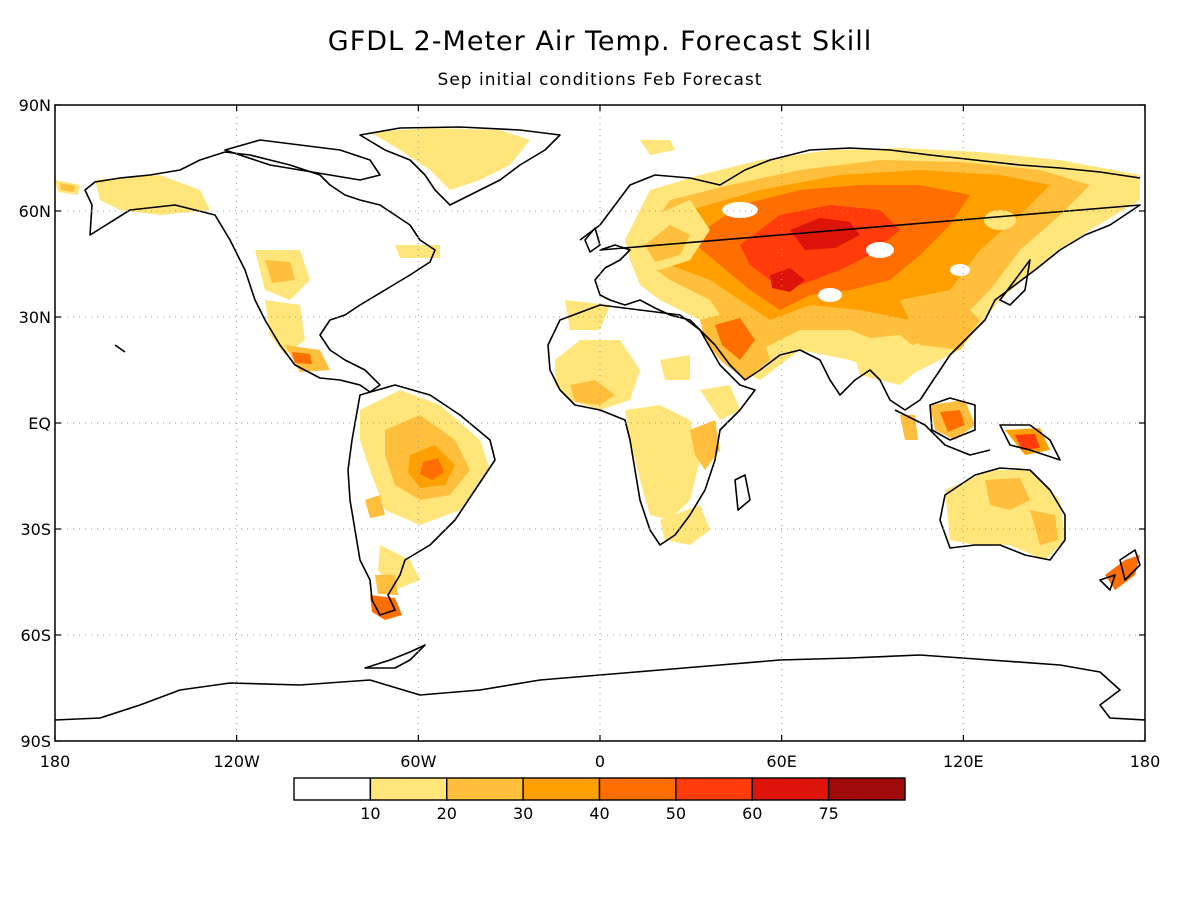  Describe the element at coordinates (963, 761) in the screenshot. I see `lon-label: 120E` at that location.